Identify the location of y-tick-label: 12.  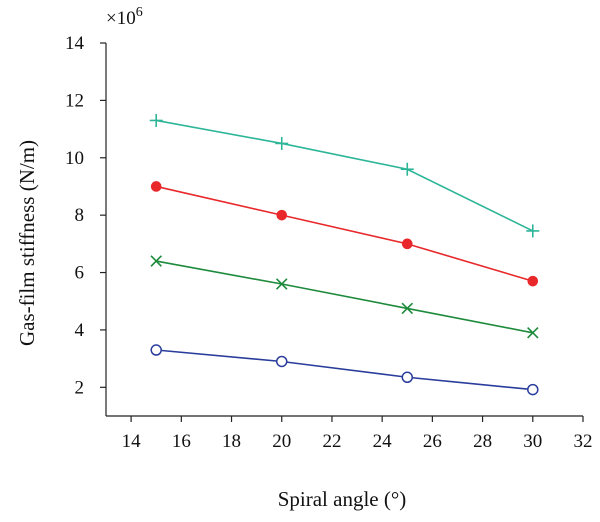
(74, 100).